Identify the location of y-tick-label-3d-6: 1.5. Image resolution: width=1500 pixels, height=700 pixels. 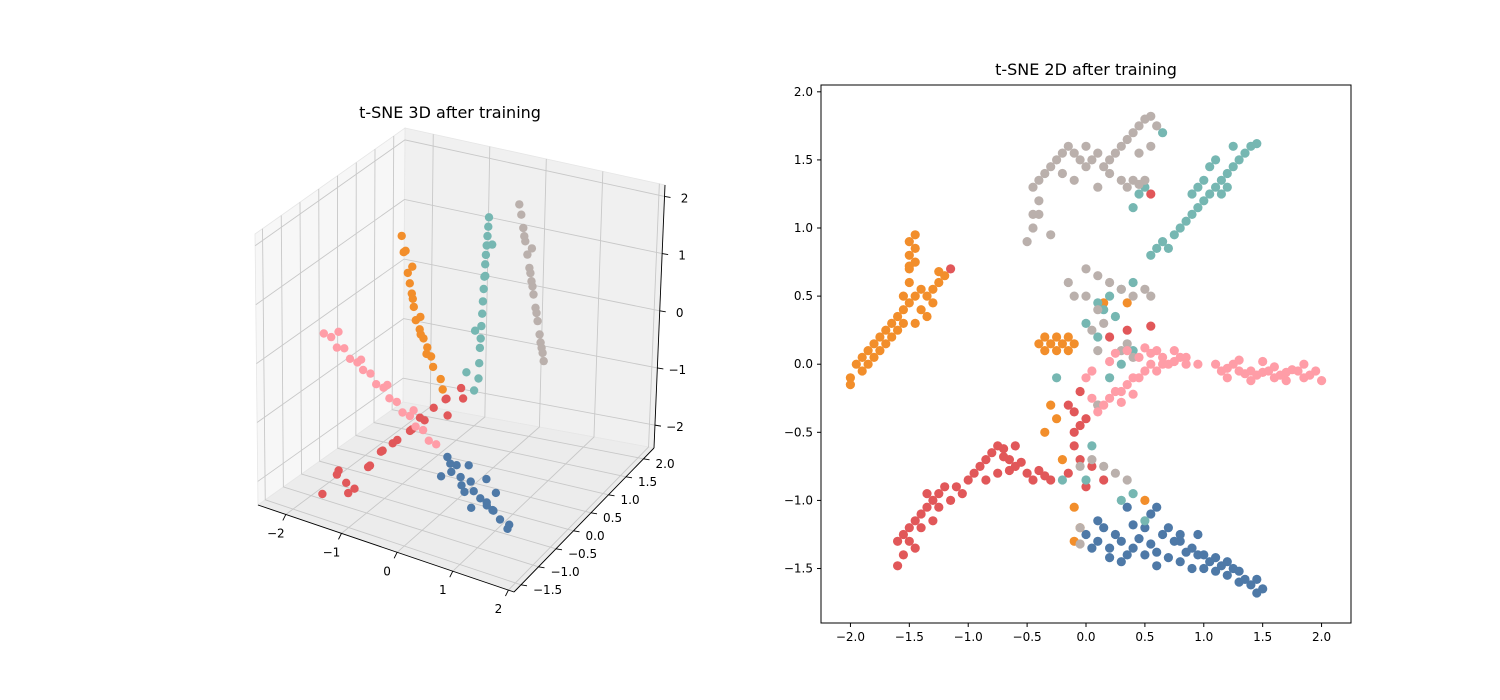
(647, 482).